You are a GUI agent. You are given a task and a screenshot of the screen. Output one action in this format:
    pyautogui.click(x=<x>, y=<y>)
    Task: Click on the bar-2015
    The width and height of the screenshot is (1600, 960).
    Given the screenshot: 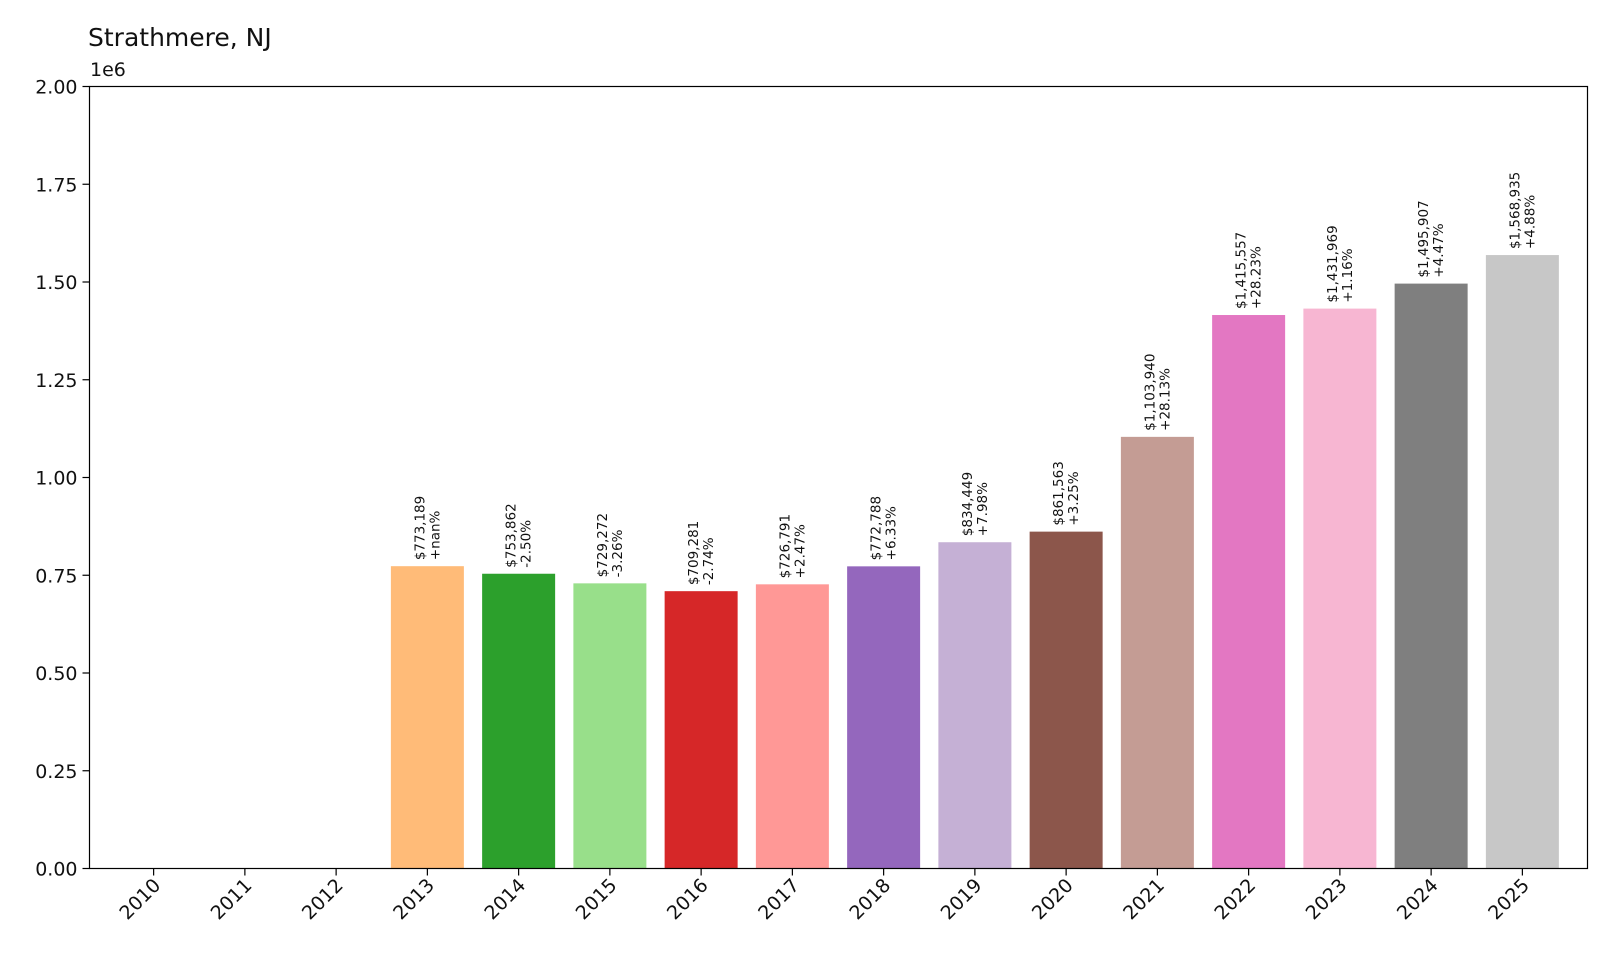 What is the action you would take?
    pyautogui.click(x=610, y=726)
    